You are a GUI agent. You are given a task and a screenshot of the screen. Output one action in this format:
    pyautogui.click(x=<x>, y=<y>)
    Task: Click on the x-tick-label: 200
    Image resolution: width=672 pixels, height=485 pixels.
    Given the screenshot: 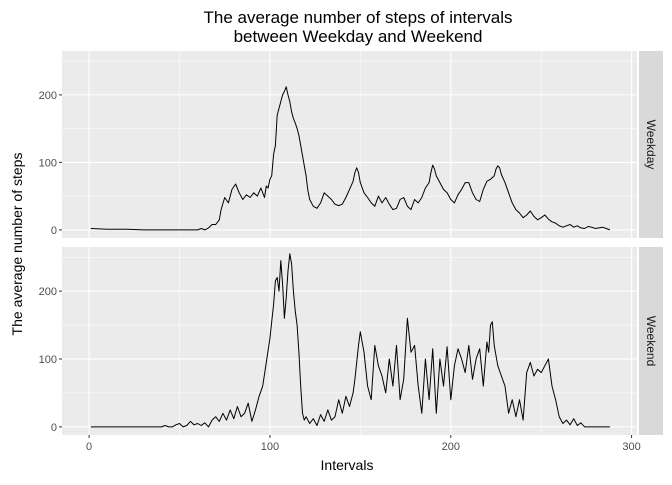 What is the action you would take?
    pyautogui.click(x=451, y=447)
    